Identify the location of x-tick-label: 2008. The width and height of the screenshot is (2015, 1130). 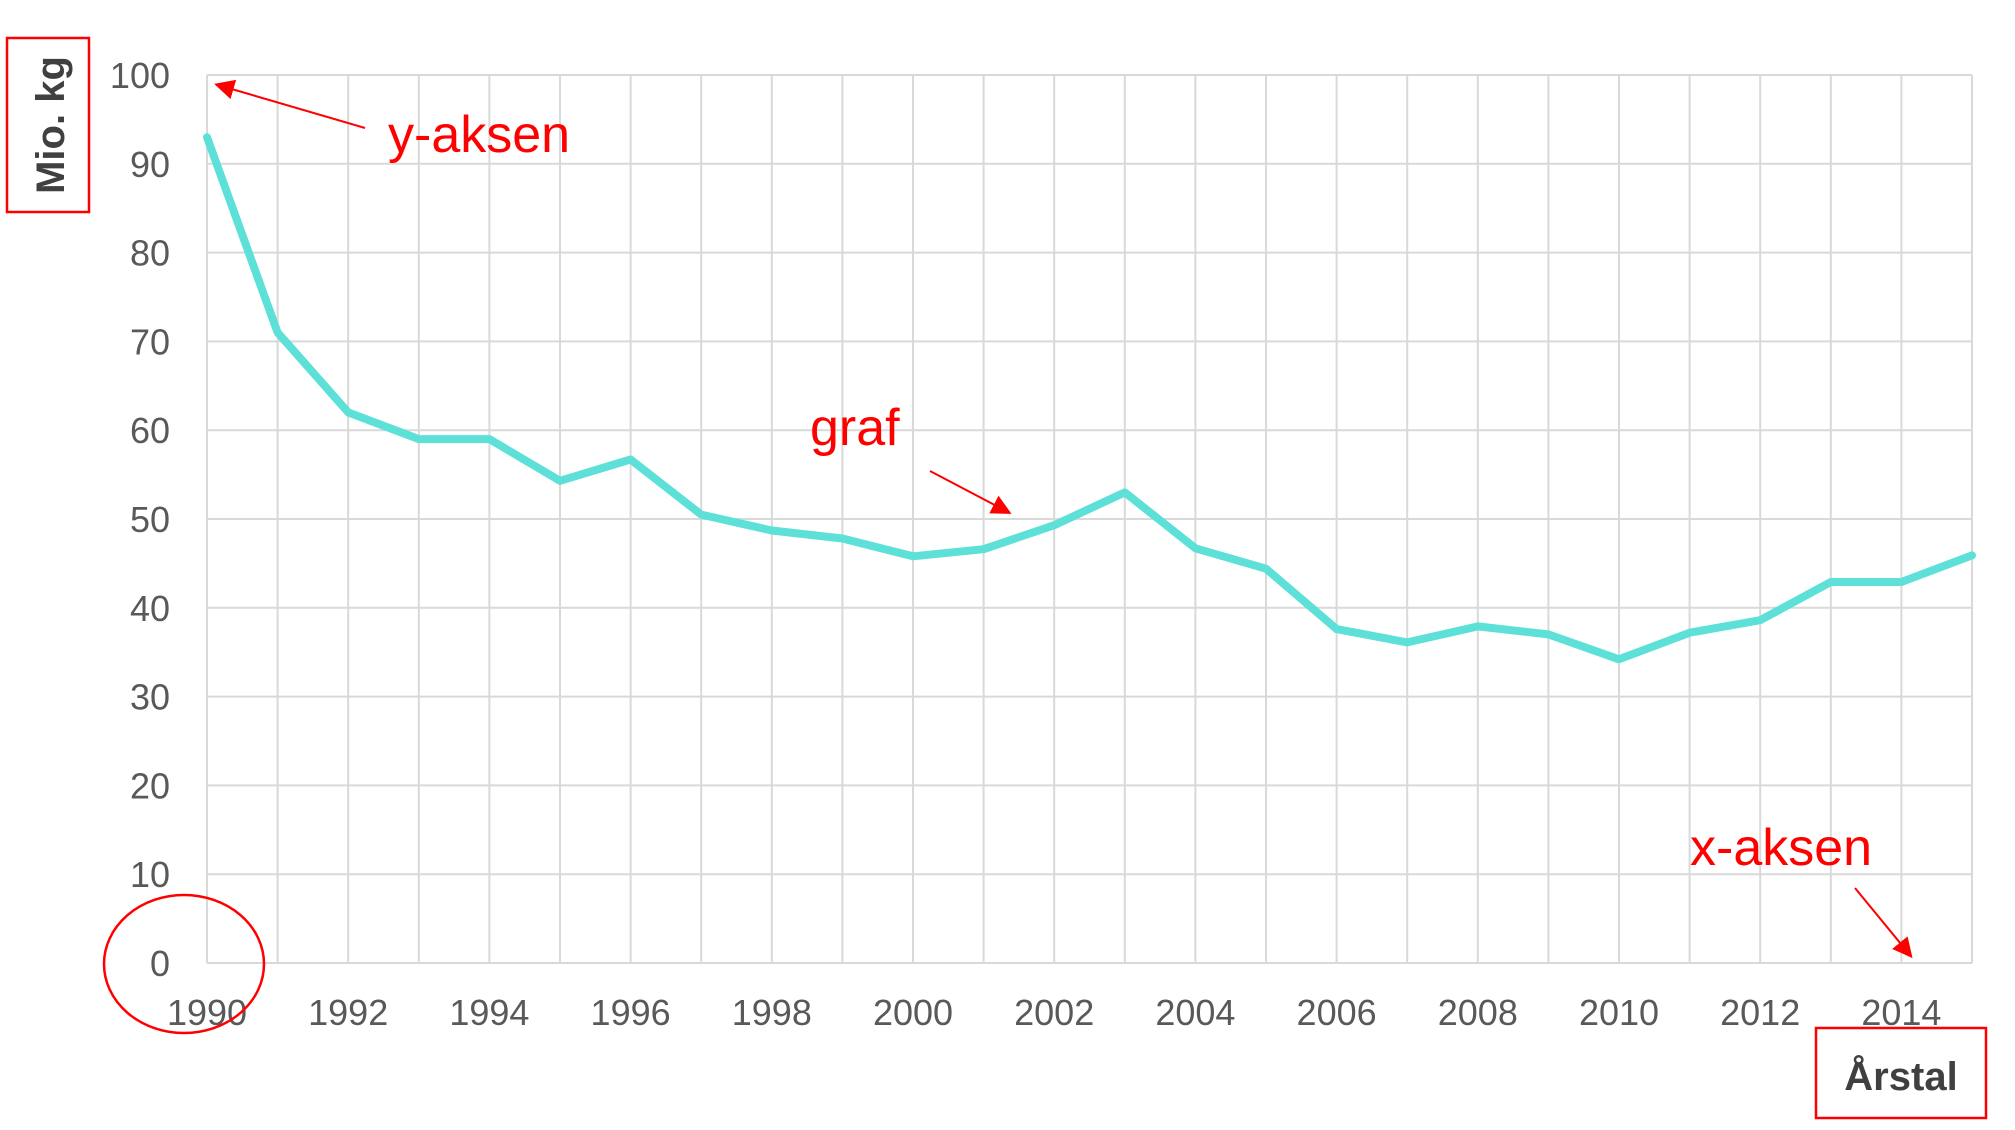
(1478, 1012).